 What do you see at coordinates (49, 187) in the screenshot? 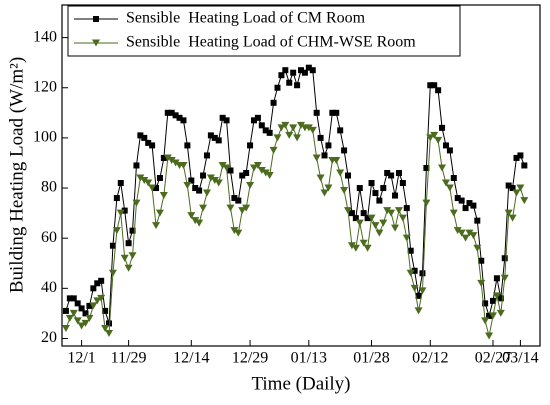
I see `y-tick-label: 80` at bounding box center [49, 187].